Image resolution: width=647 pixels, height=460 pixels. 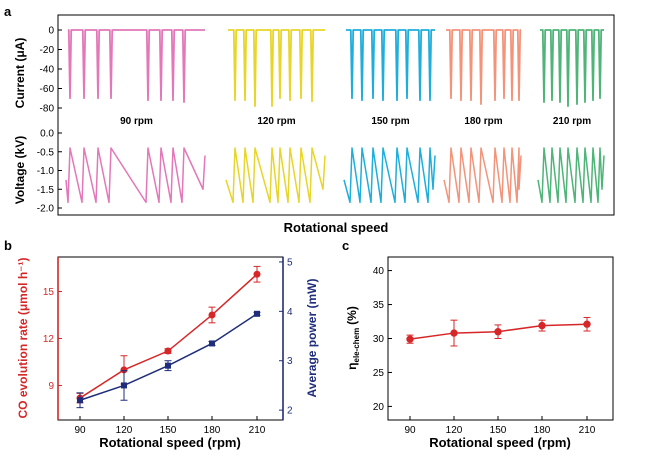 What do you see at coordinates (379, 373) in the screenshot?
I see `y-tick-label: 25` at bounding box center [379, 373].